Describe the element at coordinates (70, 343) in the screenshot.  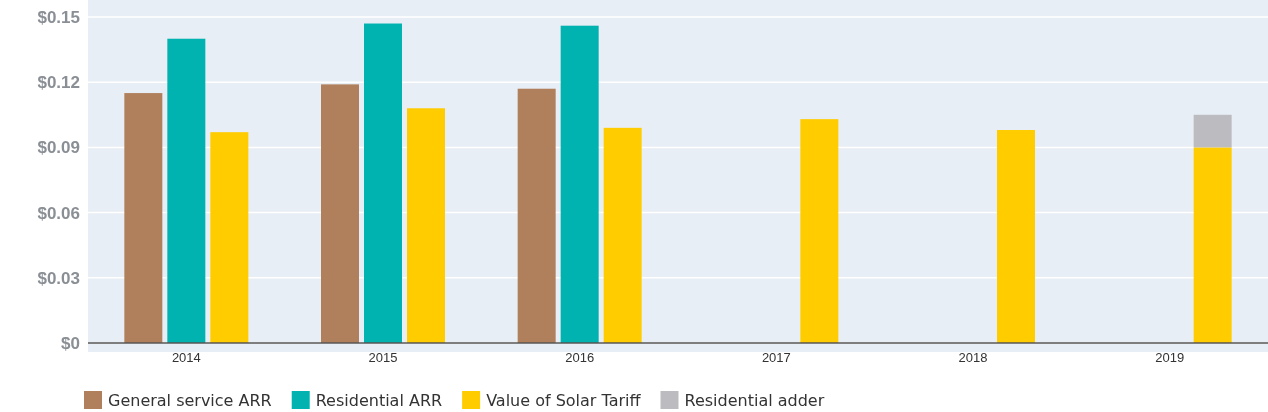
I see `y-tick-label: $0` at that location.